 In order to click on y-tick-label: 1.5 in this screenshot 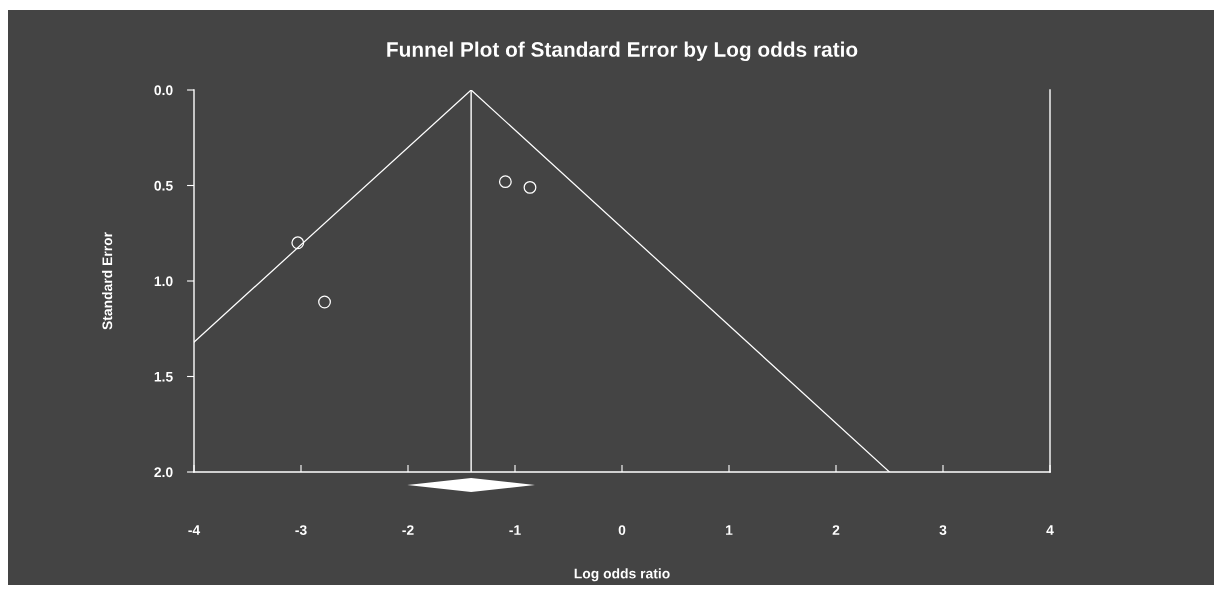, I will do `click(163, 376)`.